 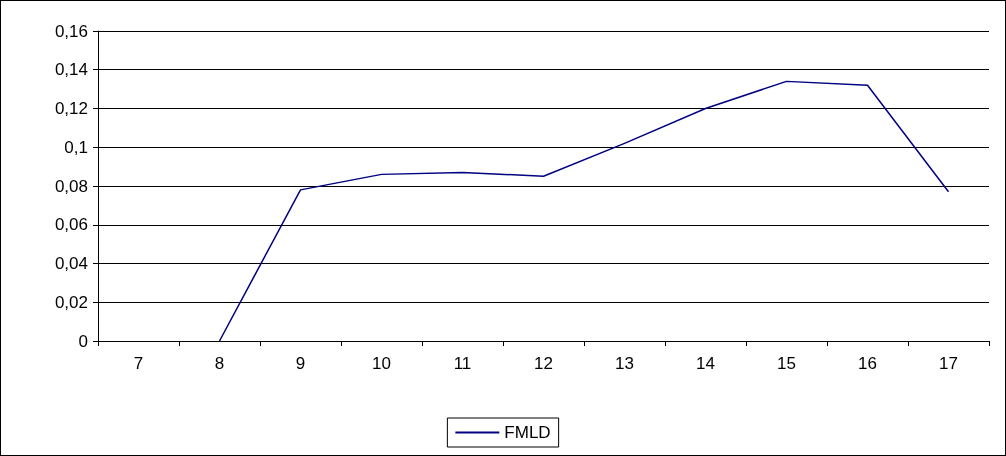 I want to click on y-tick-label: 0, so click(x=83, y=341).